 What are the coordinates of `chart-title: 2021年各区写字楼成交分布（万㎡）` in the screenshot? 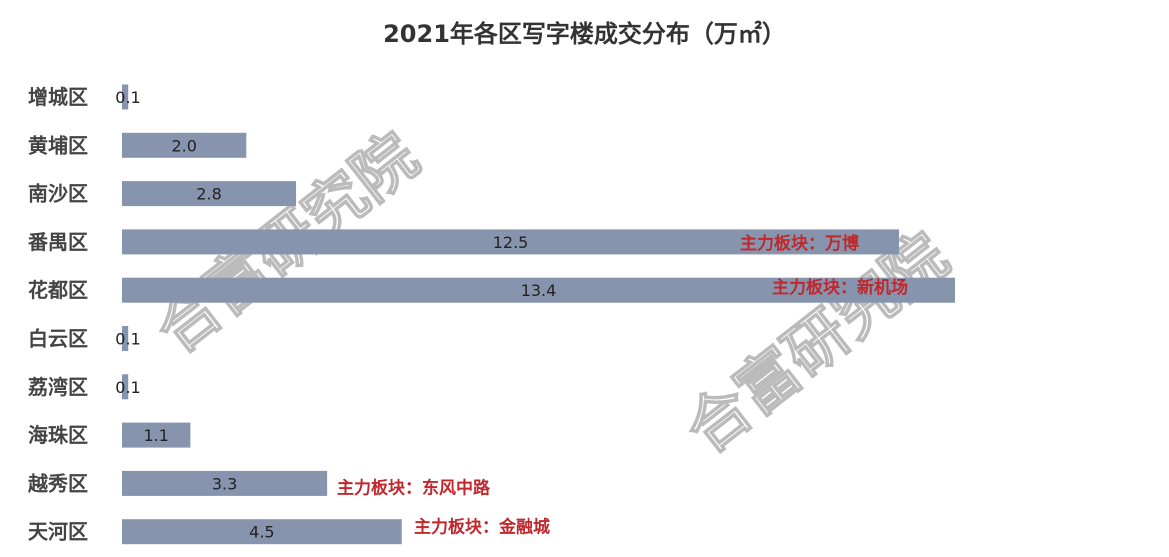 It's located at (584, 34).